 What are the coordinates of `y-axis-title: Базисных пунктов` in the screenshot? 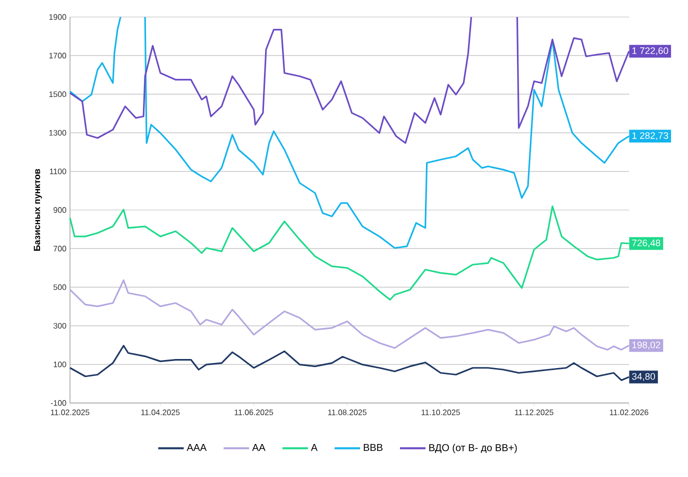 It's located at (38, 210).